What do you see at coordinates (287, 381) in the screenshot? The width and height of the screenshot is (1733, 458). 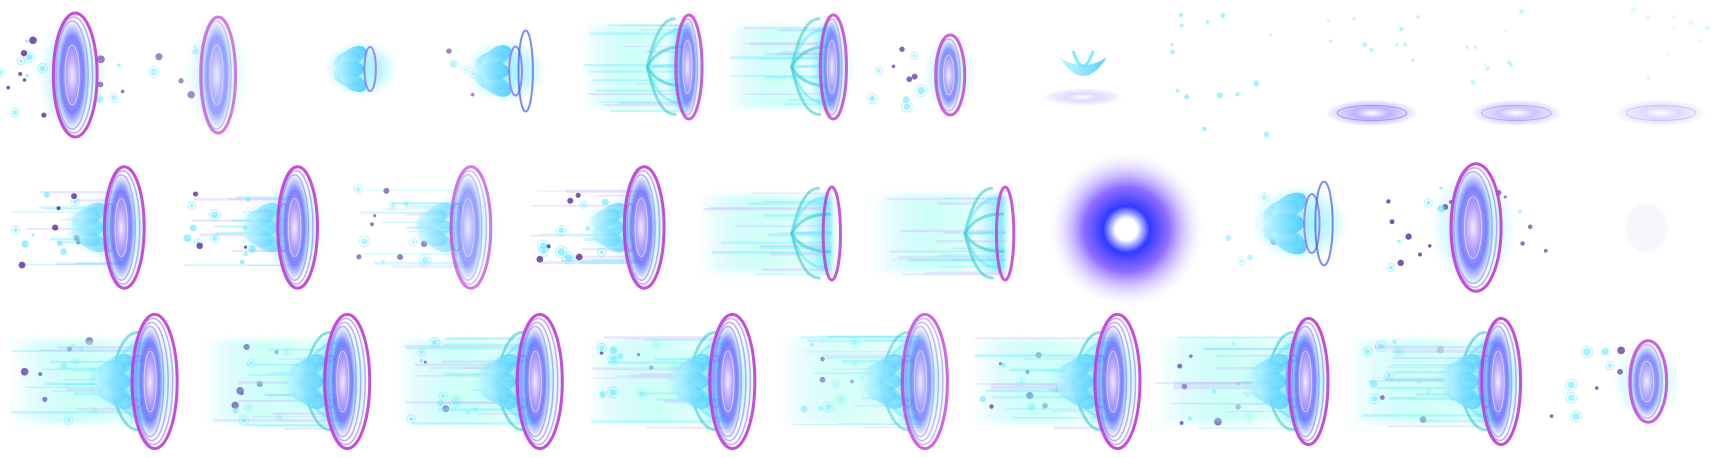 I see `sprite-frame-r3-c2` at bounding box center [287, 381].